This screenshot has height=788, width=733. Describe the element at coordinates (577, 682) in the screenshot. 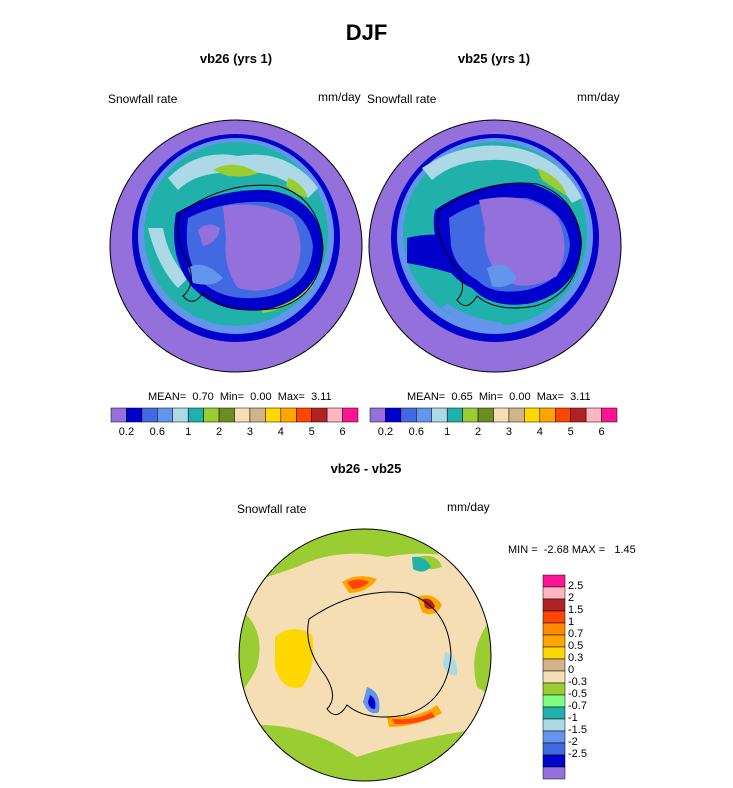

I see `diff-colorbar-tick-label: -0.3` at that location.